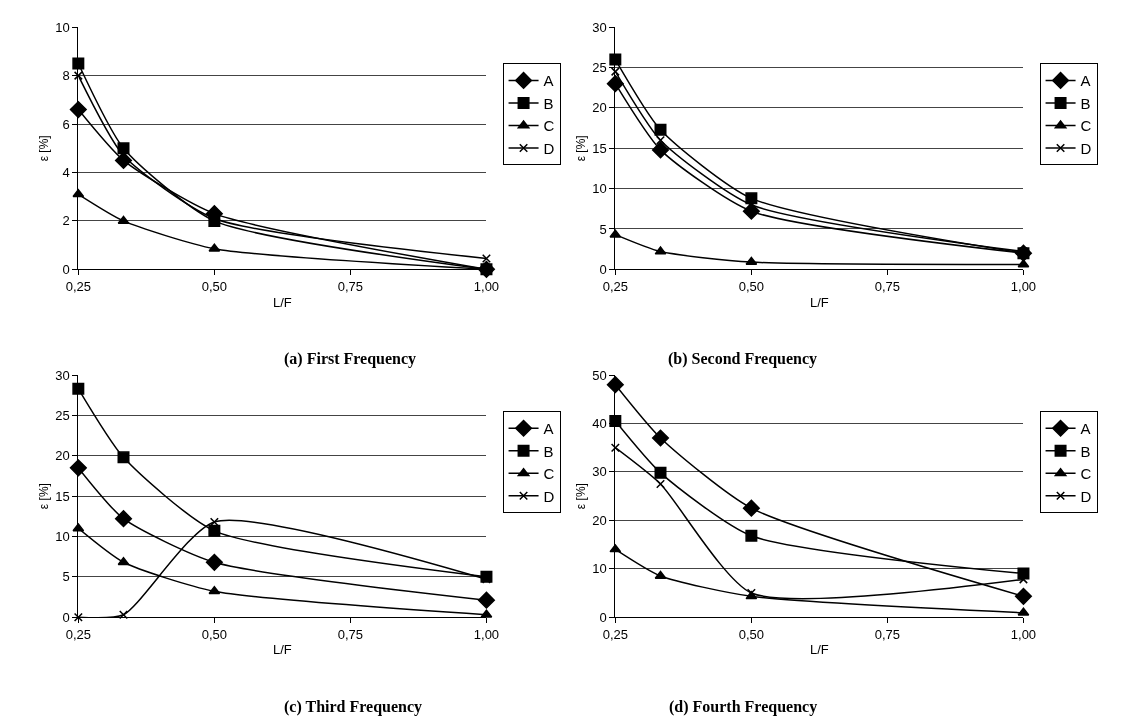 Image resolution: width=1127 pixels, height=717 pixels. What do you see at coordinates (66, 76) in the screenshot?
I see `y-tick-label: 8` at bounding box center [66, 76].